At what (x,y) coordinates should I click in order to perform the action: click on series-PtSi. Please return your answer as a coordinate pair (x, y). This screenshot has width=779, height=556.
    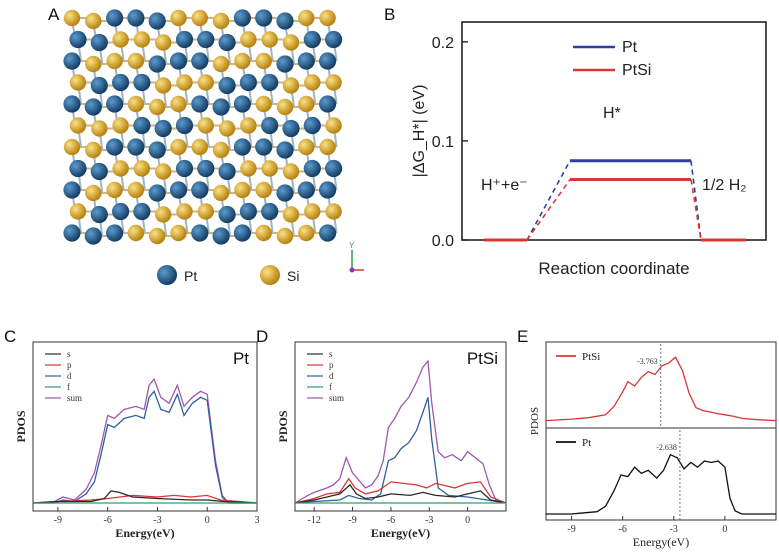
    Looking at the image, I should click on (615, 210).